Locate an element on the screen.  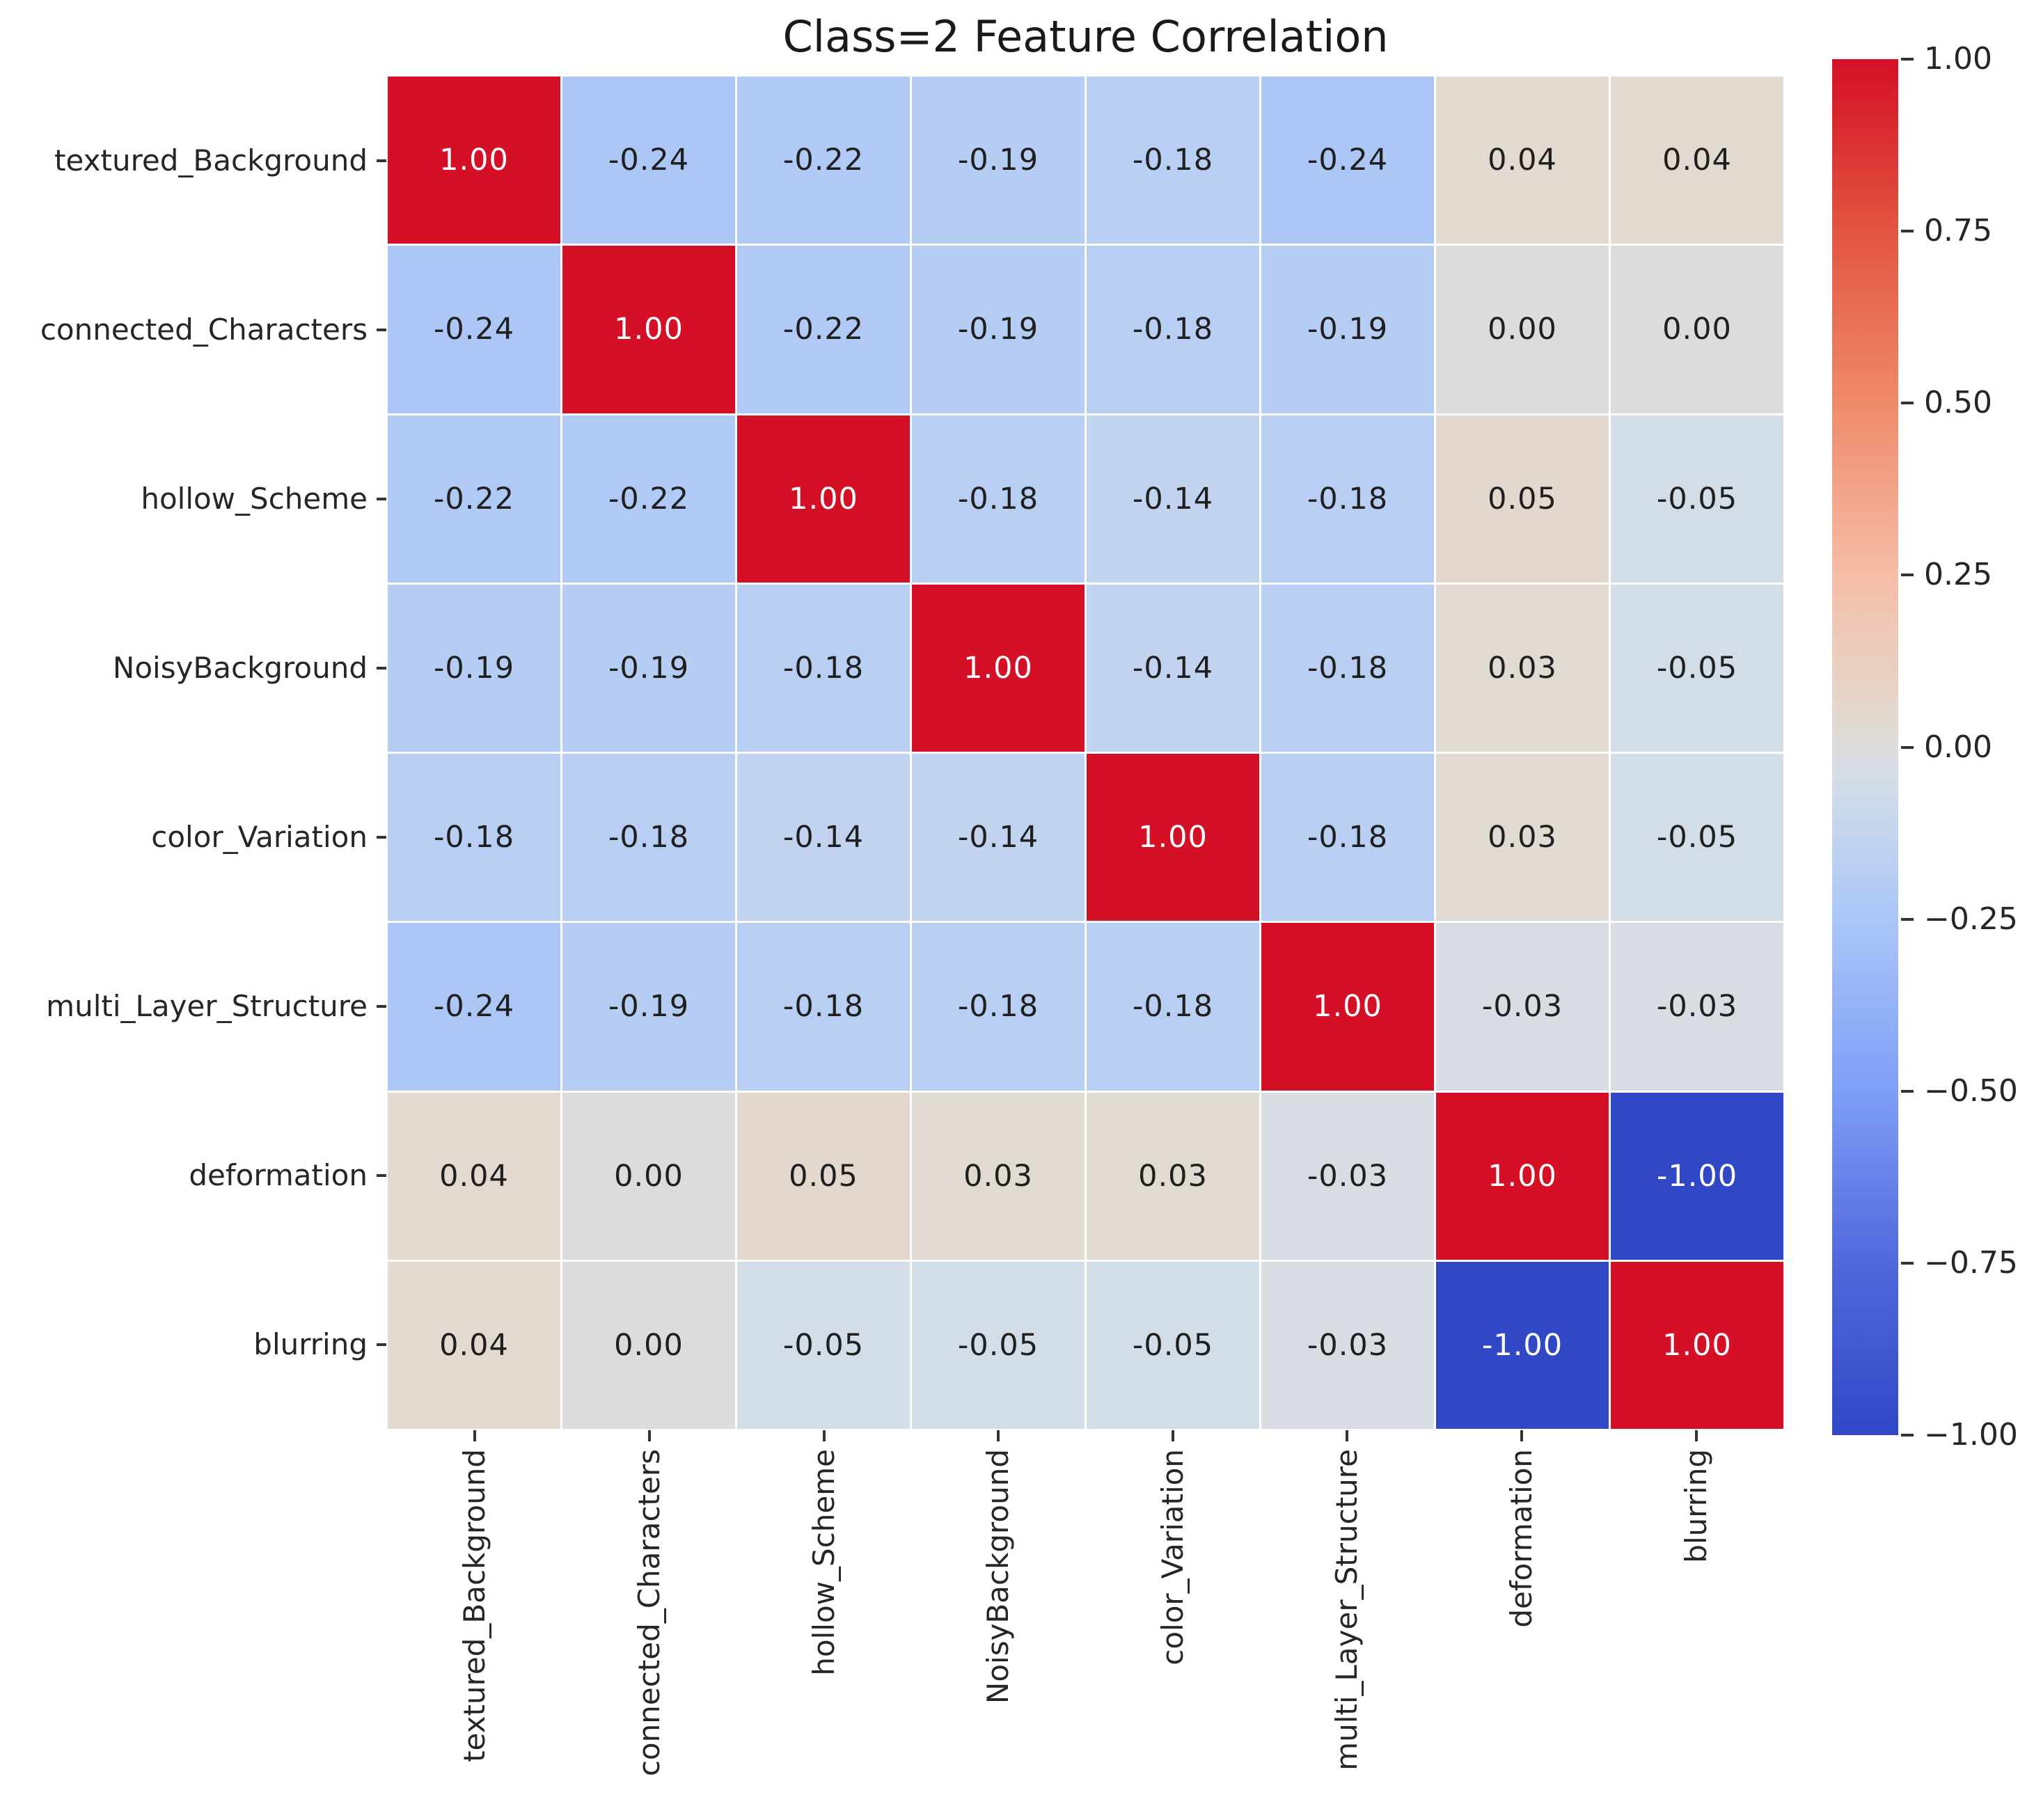
colorbar-tick-label: 0.50 is located at coordinates (1958, 403).